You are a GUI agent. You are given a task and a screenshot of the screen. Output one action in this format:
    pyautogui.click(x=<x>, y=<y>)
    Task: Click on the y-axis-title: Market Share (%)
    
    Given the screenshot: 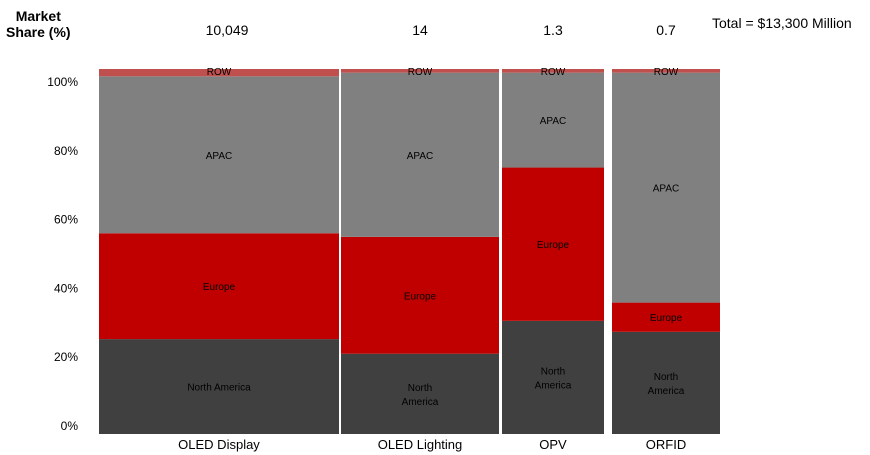 What is the action you would take?
    pyautogui.click(x=38, y=24)
    